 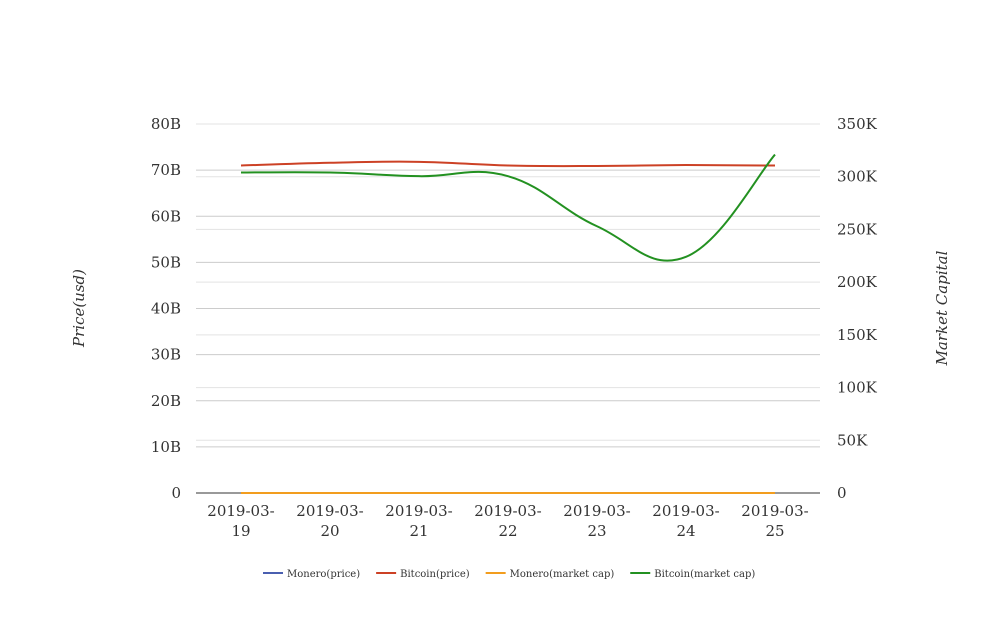 I want to click on y-tick-label-right: 300K, so click(x=857, y=177).